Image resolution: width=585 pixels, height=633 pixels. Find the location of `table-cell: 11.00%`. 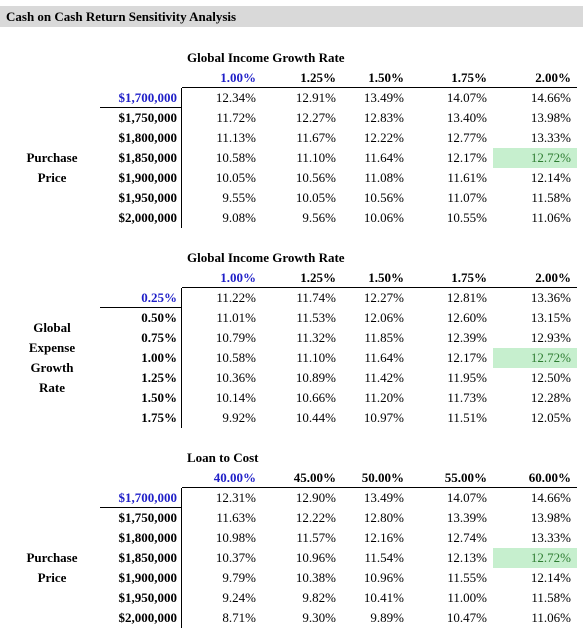

table-cell: 11.00% is located at coordinates (467, 597).